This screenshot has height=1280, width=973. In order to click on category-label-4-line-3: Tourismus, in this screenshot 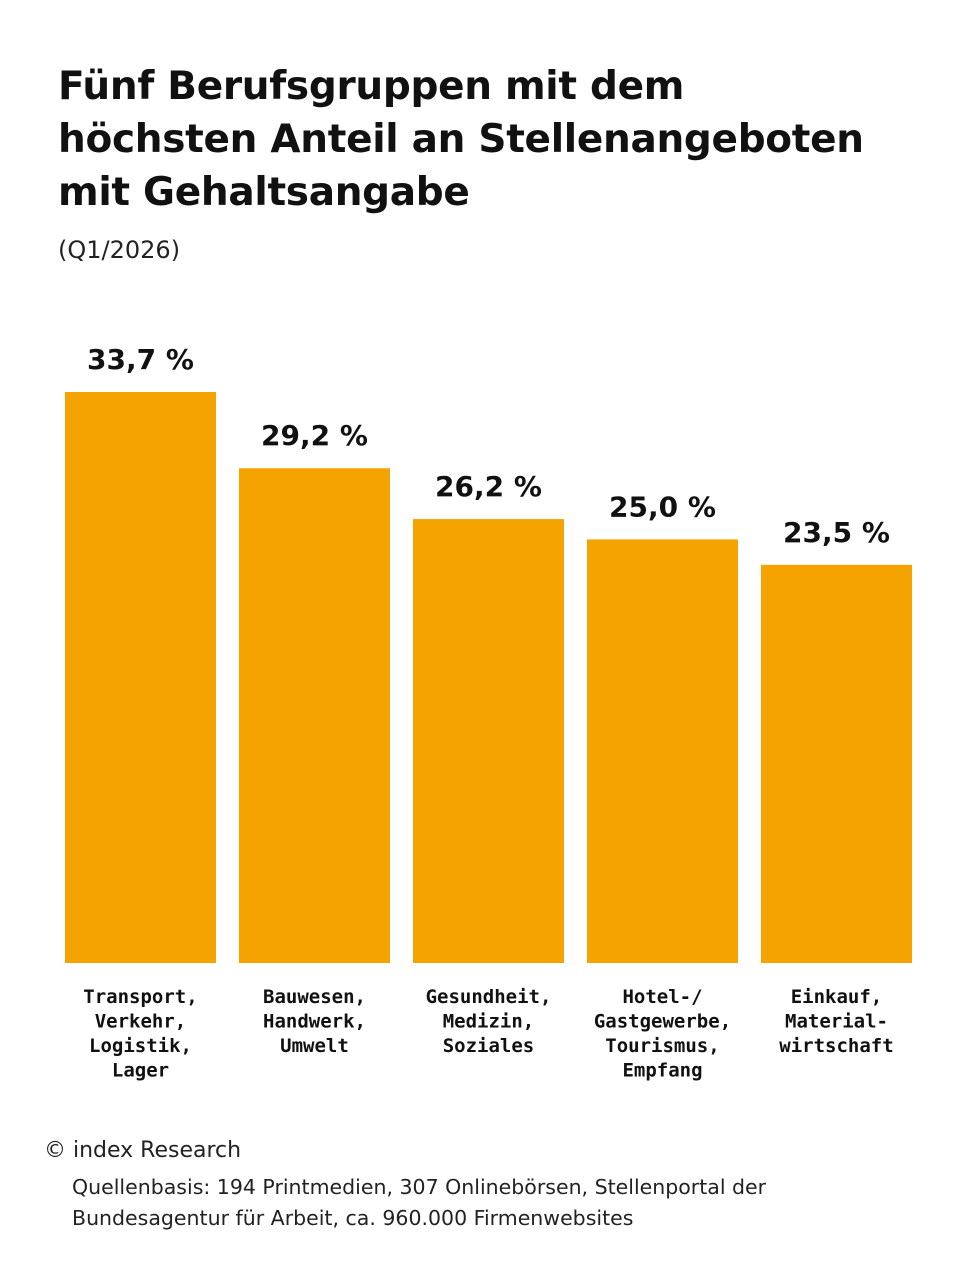, I will do `click(662, 1046)`.